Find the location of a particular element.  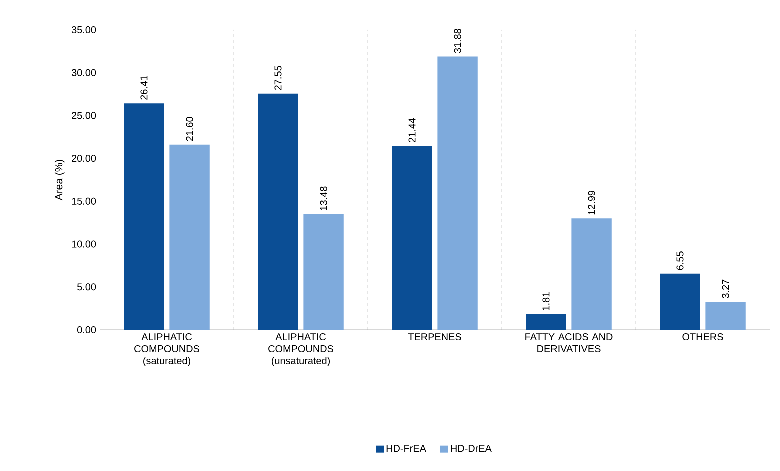

y-axis-title: Area (%) is located at coordinates (59, 180).